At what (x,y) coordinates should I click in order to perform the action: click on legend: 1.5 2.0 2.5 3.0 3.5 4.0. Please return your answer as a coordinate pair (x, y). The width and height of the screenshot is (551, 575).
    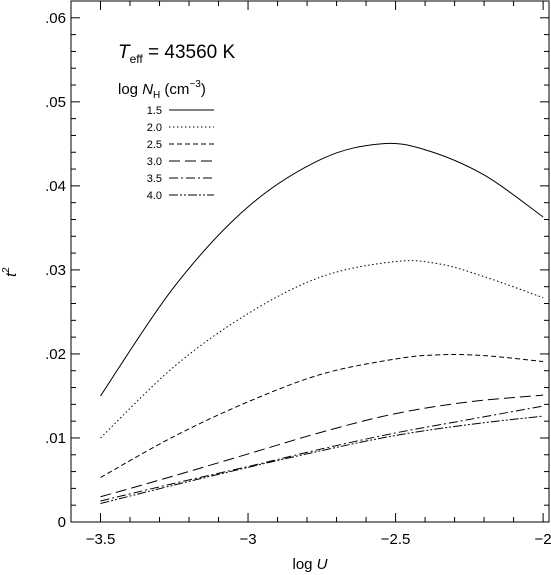
    Looking at the image, I should click on (180, 153).